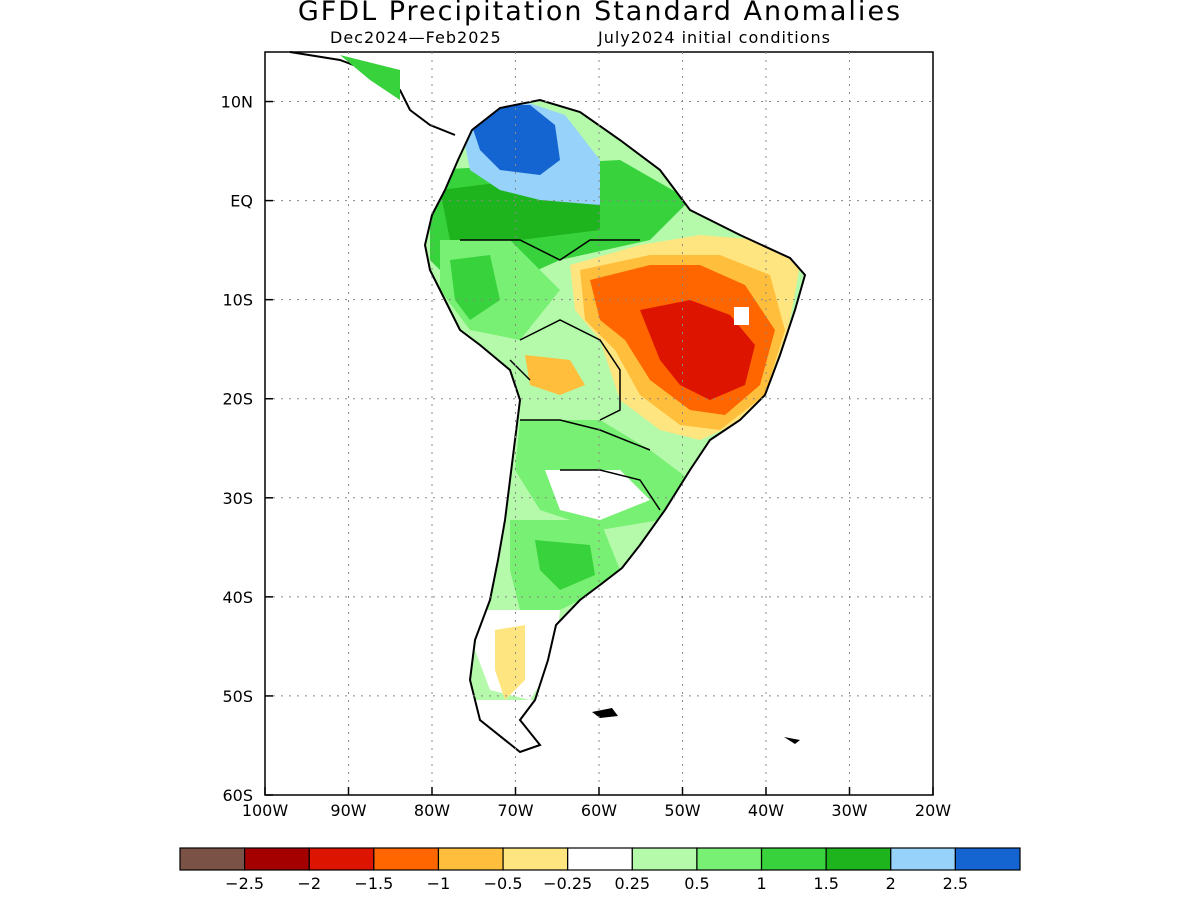 The height and width of the screenshot is (900, 1200). What do you see at coordinates (632, 883) in the screenshot?
I see `colorbar-label: 0.25` at bounding box center [632, 883].